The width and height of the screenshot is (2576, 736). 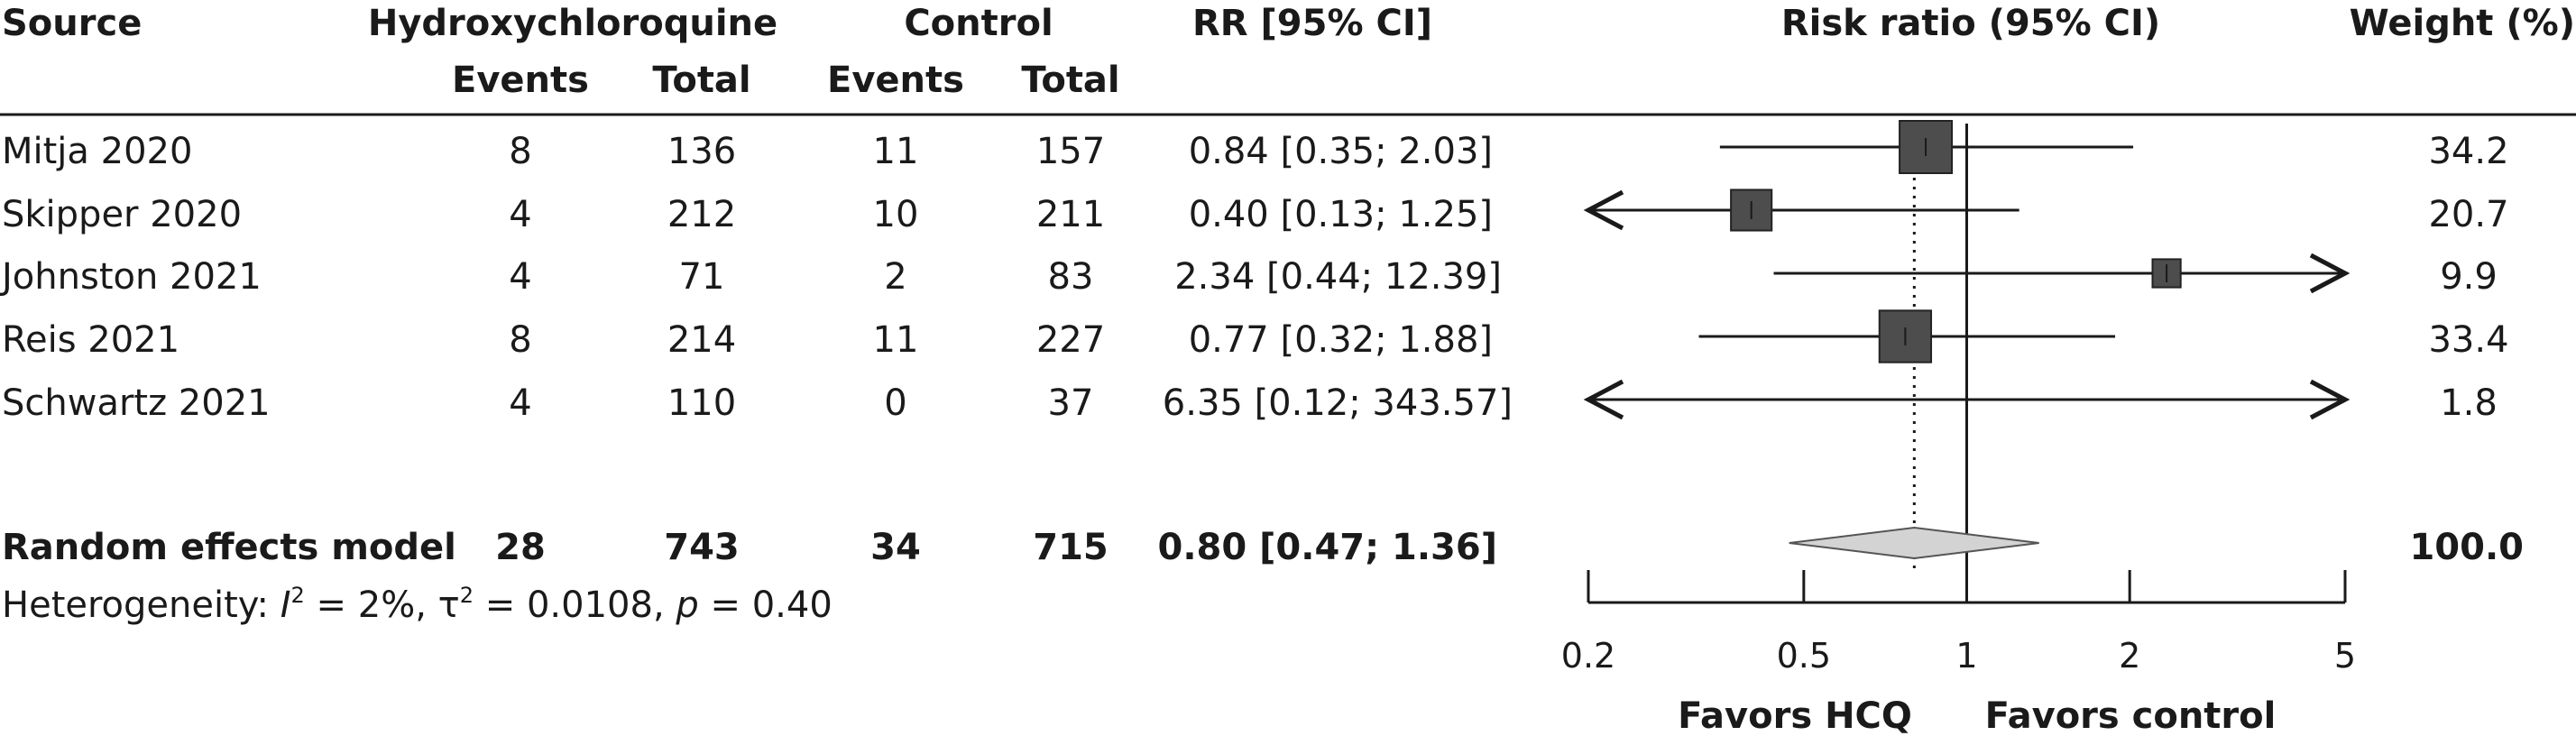 I want to click on x-tick-label: 0.2, so click(x=1588, y=656).